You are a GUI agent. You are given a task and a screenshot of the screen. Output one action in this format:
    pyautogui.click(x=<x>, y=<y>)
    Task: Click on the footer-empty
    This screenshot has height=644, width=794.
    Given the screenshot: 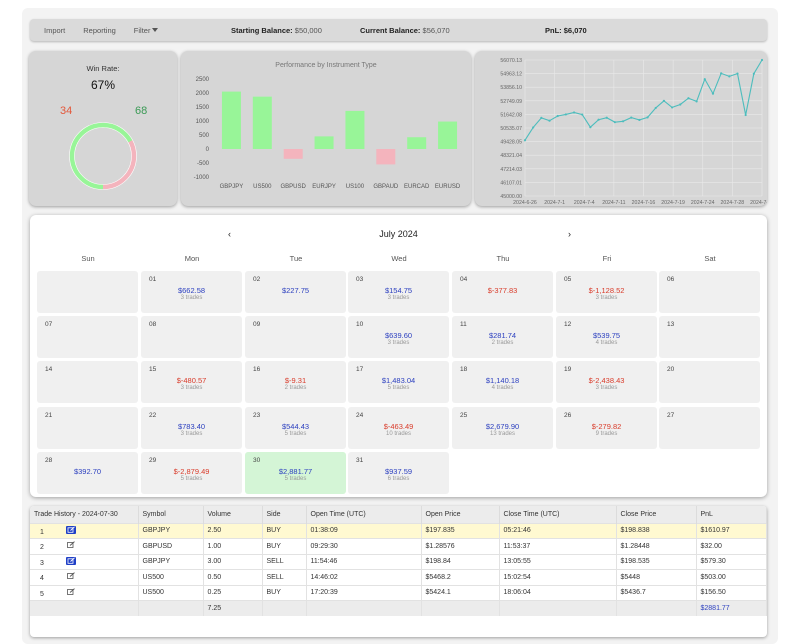 What is the action you would take?
    pyautogui.click(x=84, y=608)
    